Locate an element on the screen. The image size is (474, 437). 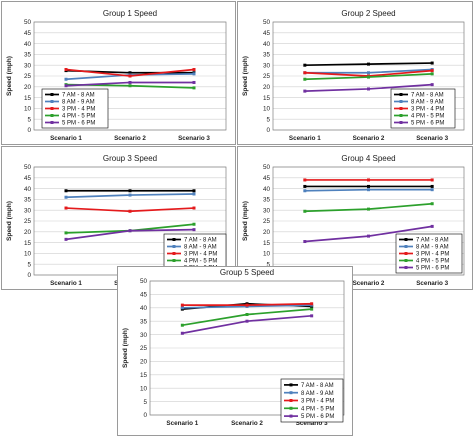
y-tick-label: 15 is located at coordinates (28, 98).